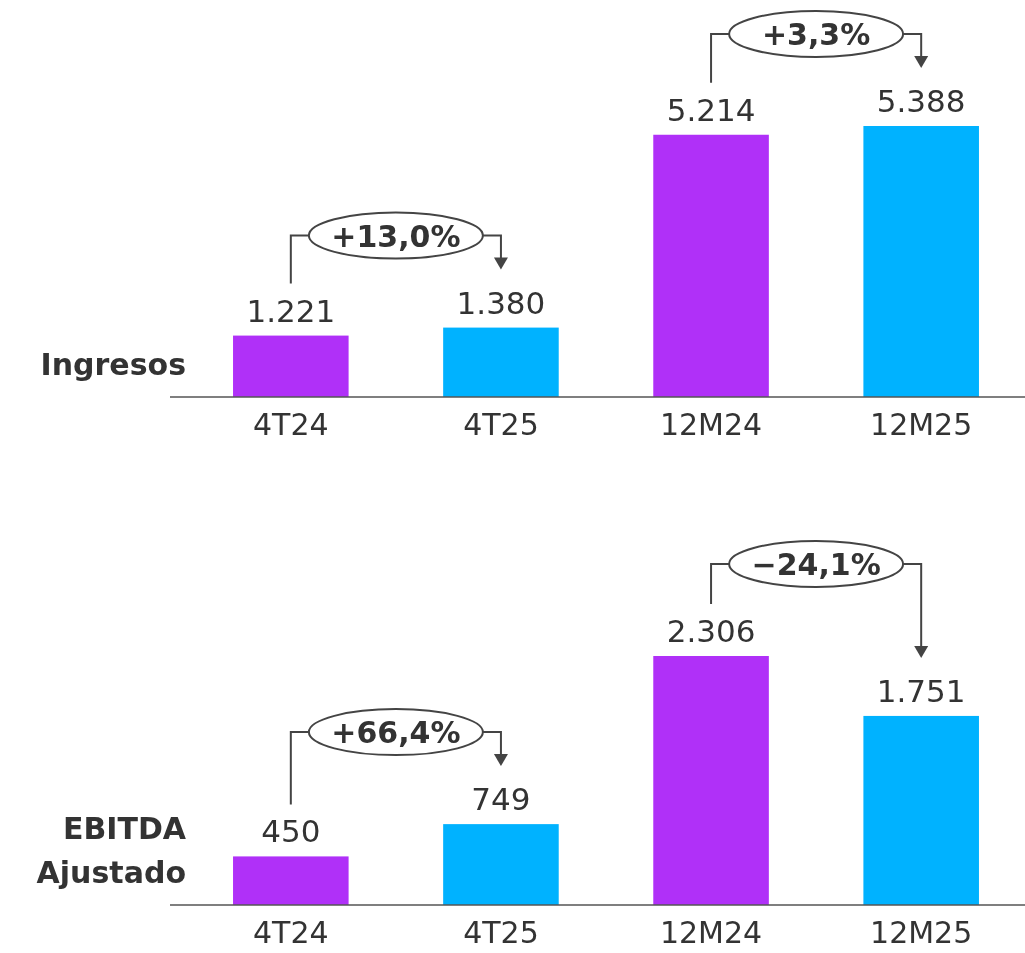 The image size is (1025, 953). What do you see at coordinates (291, 310) in the screenshot?
I see `data-label: 1.221` at bounding box center [291, 310].